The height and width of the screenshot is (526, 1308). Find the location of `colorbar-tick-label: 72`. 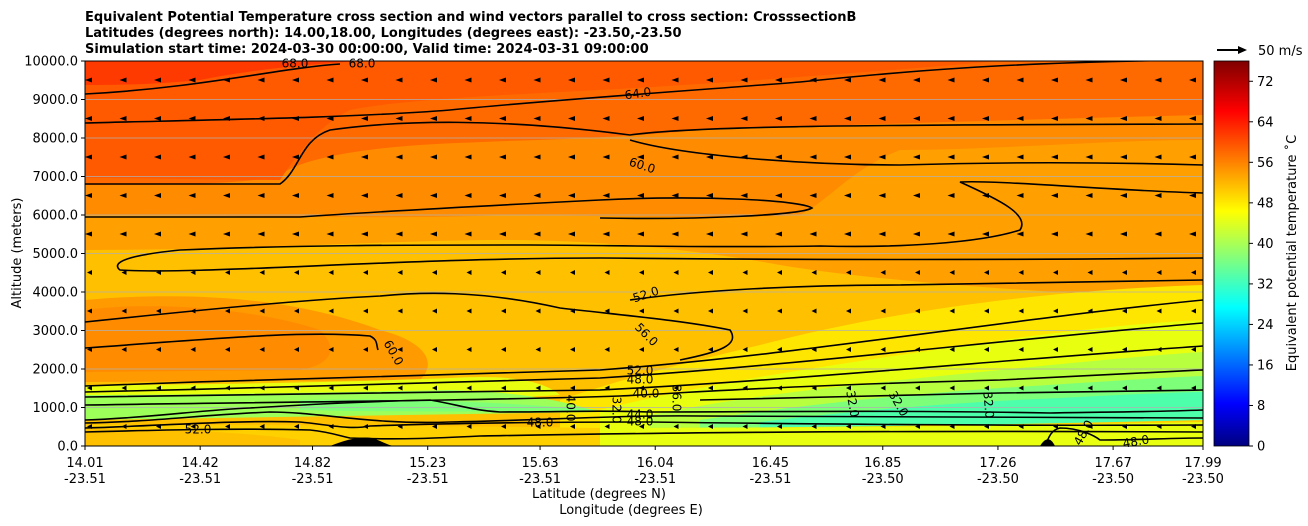

colorbar-tick-label: 72 is located at coordinates (1265, 82).